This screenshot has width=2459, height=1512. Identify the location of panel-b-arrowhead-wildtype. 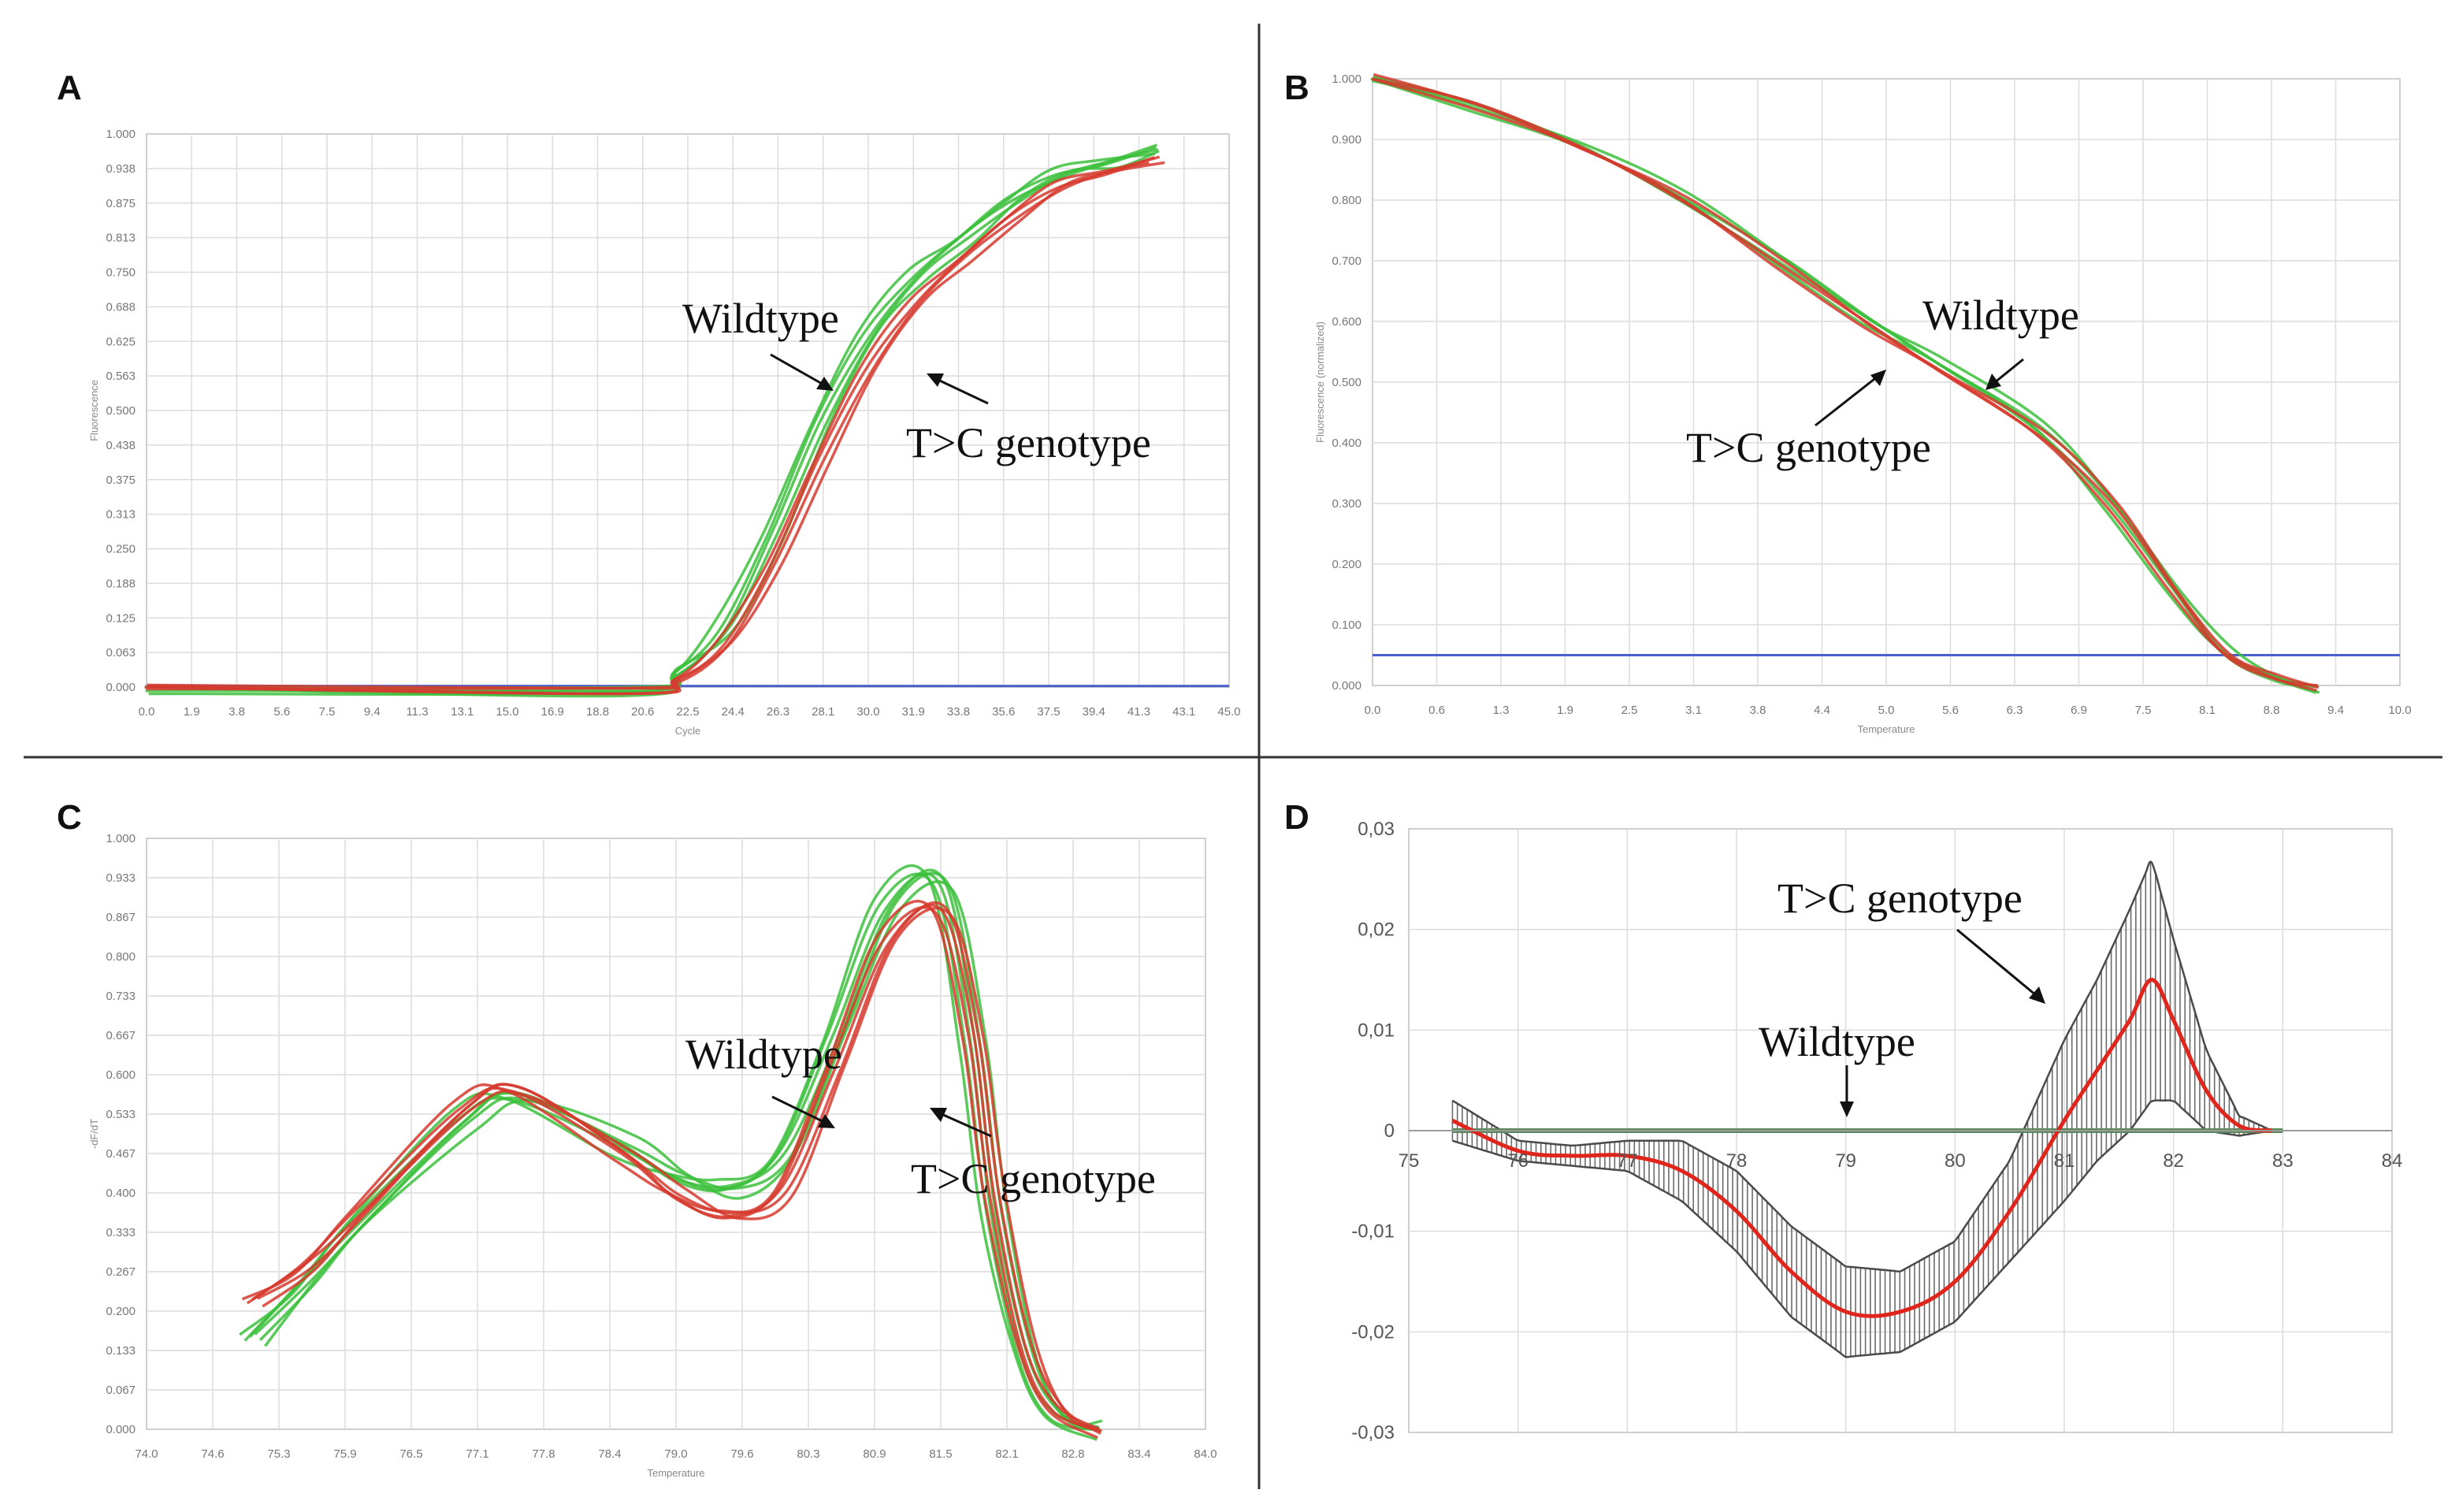
(1993, 381).